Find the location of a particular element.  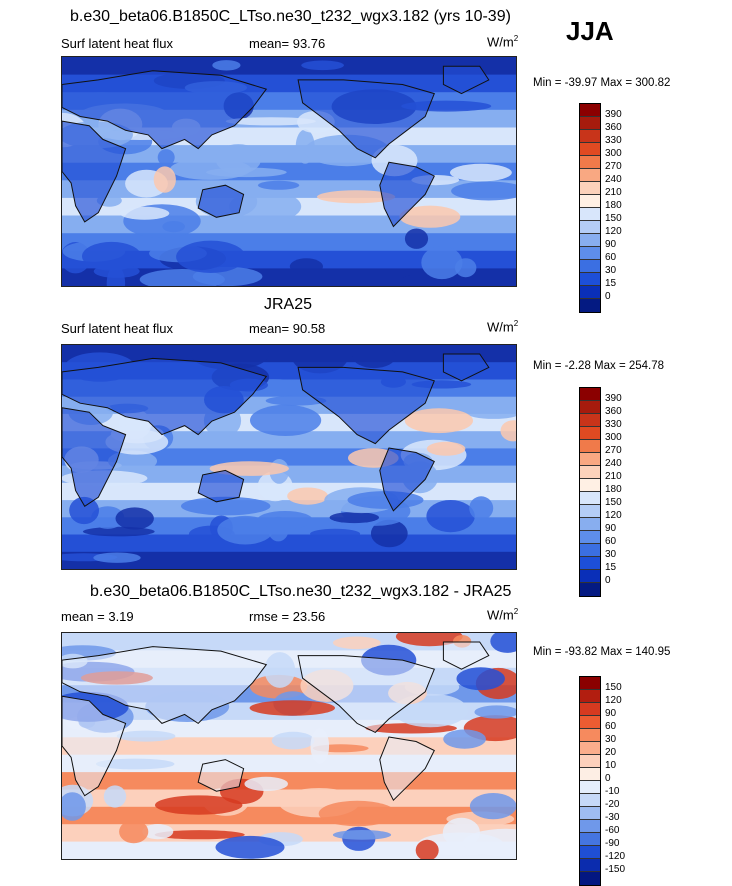

panel2-colorbar is located at coordinates (590, 492).